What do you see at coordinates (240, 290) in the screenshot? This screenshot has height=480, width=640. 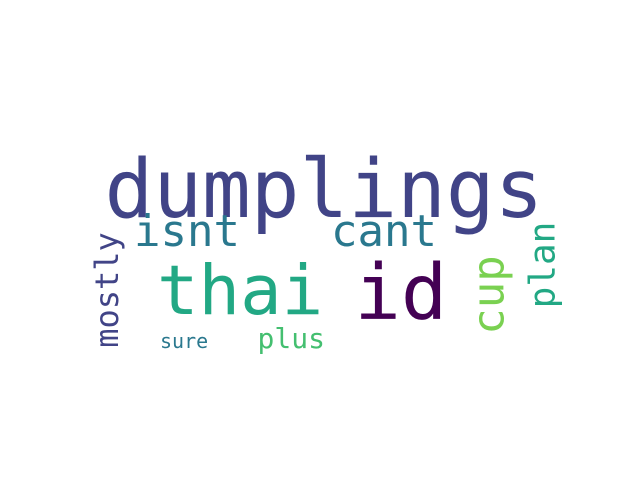 I see `word-thai: thai` at bounding box center [240, 290].